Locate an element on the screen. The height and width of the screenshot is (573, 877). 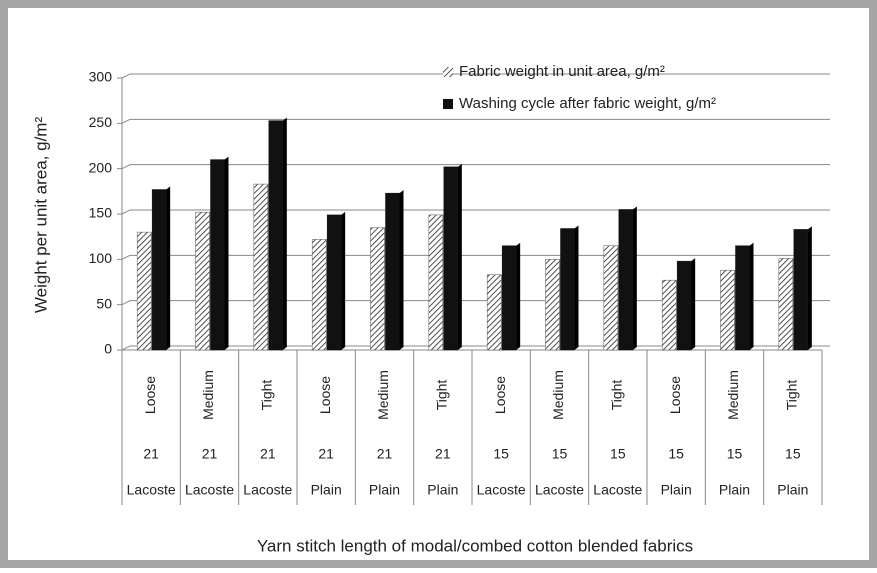
legend-label: Washing cycle after fabric weight, g/m² is located at coordinates (587, 103).